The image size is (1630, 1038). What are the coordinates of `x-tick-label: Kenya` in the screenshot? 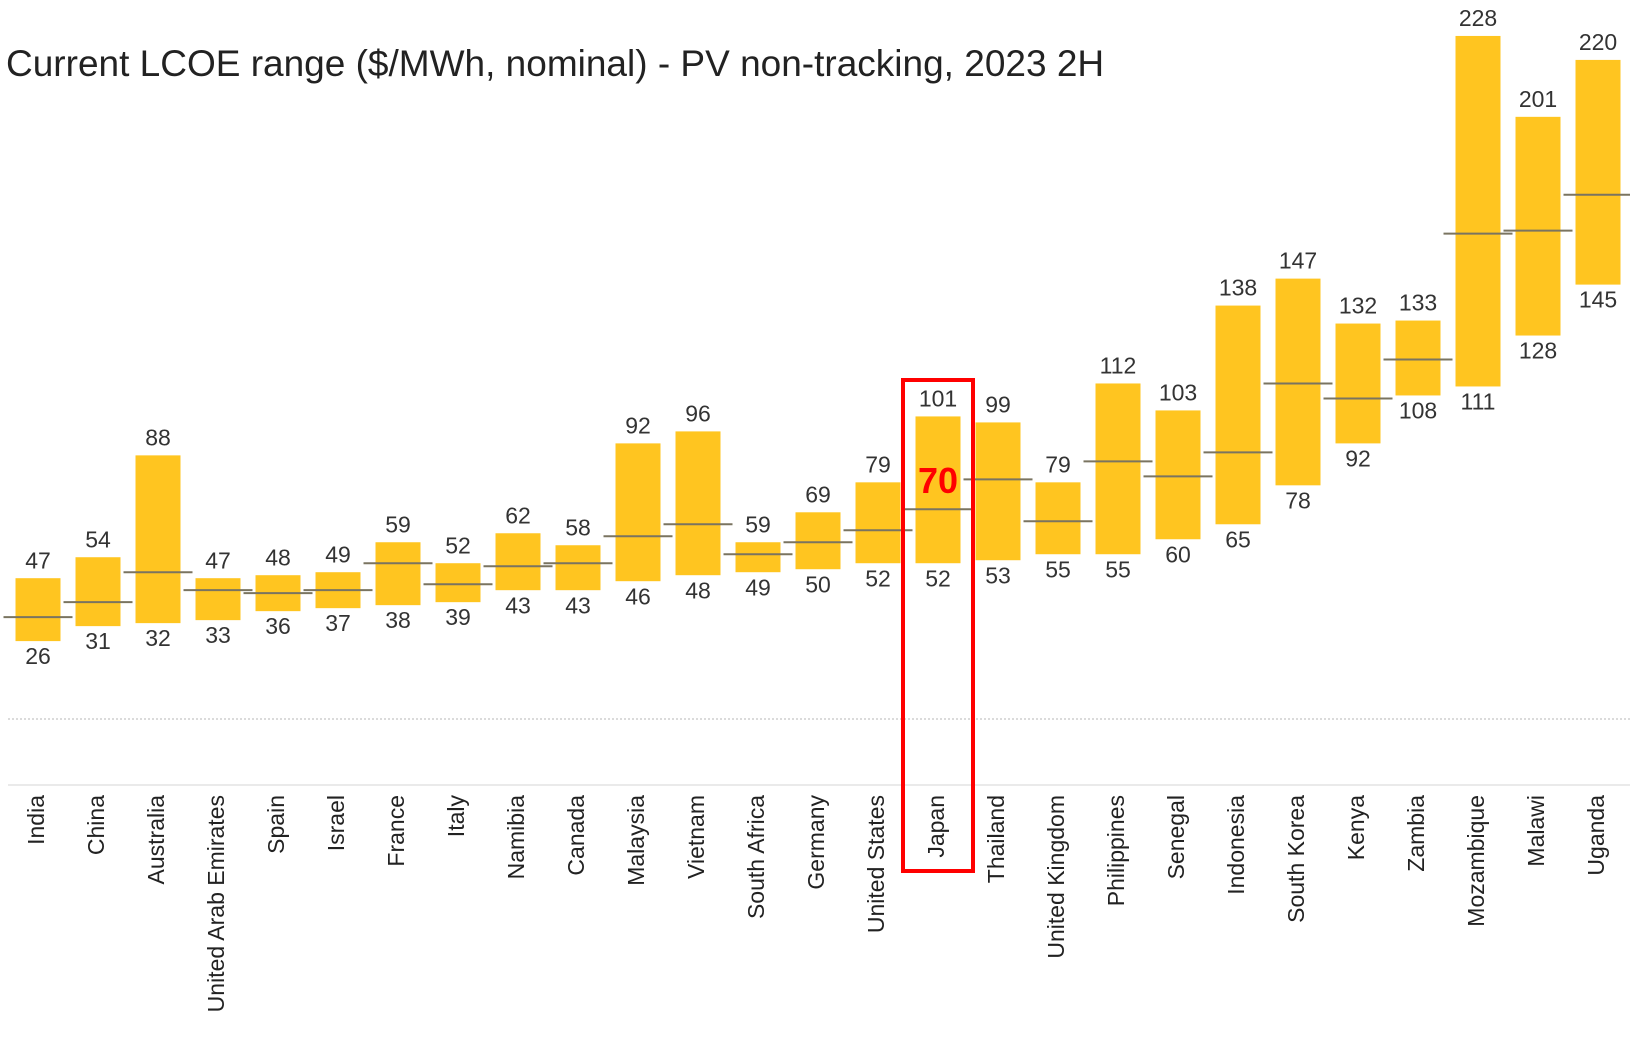 It's located at (1356, 827).